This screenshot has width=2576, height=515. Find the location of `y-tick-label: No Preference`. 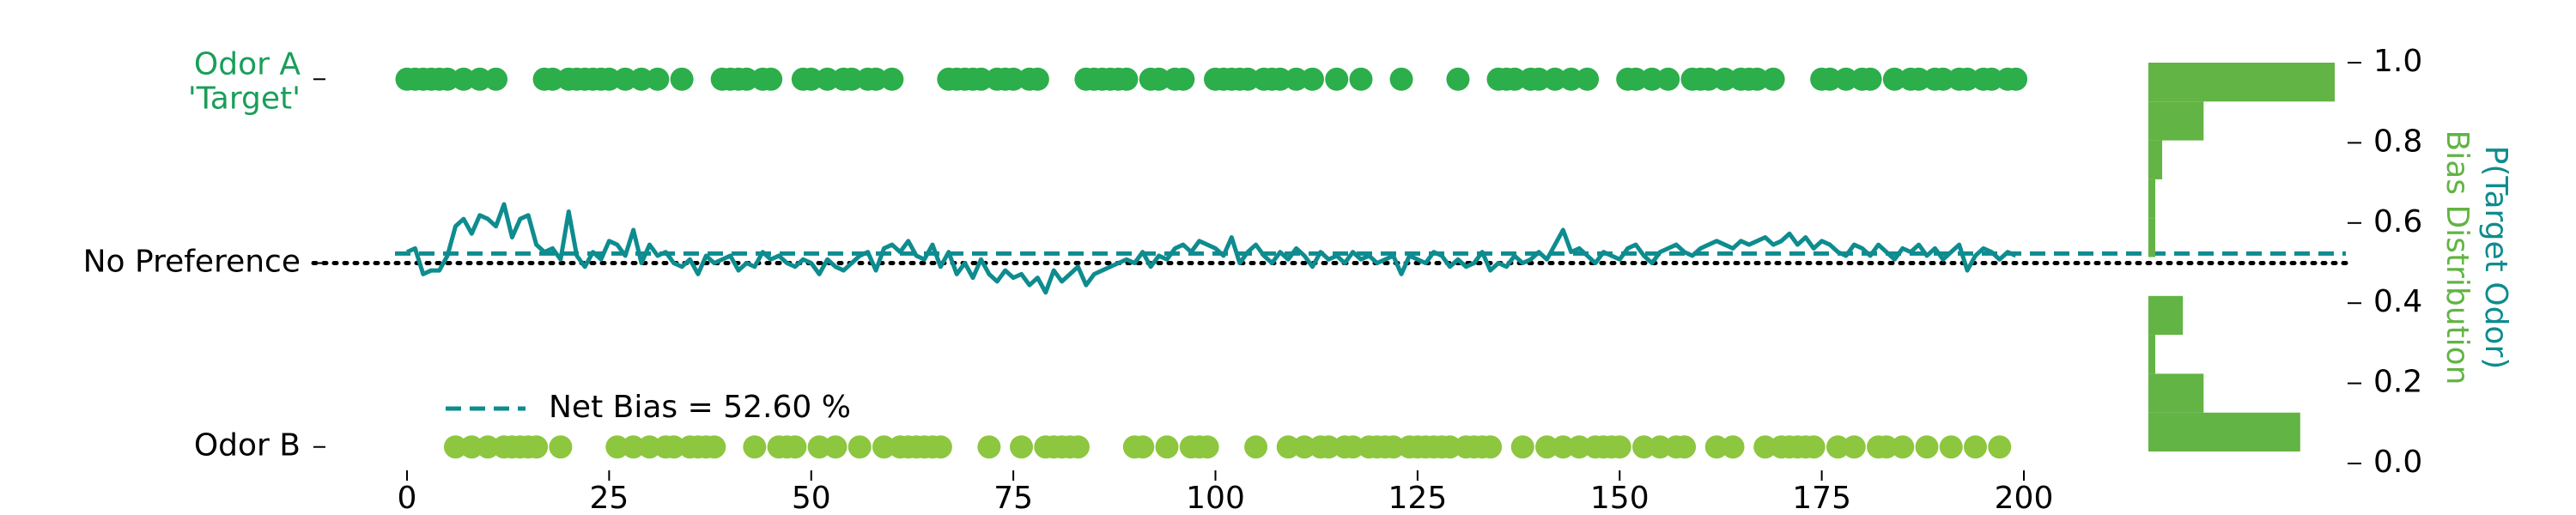

y-tick-label: No Preference is located at coordinates (192, 262).